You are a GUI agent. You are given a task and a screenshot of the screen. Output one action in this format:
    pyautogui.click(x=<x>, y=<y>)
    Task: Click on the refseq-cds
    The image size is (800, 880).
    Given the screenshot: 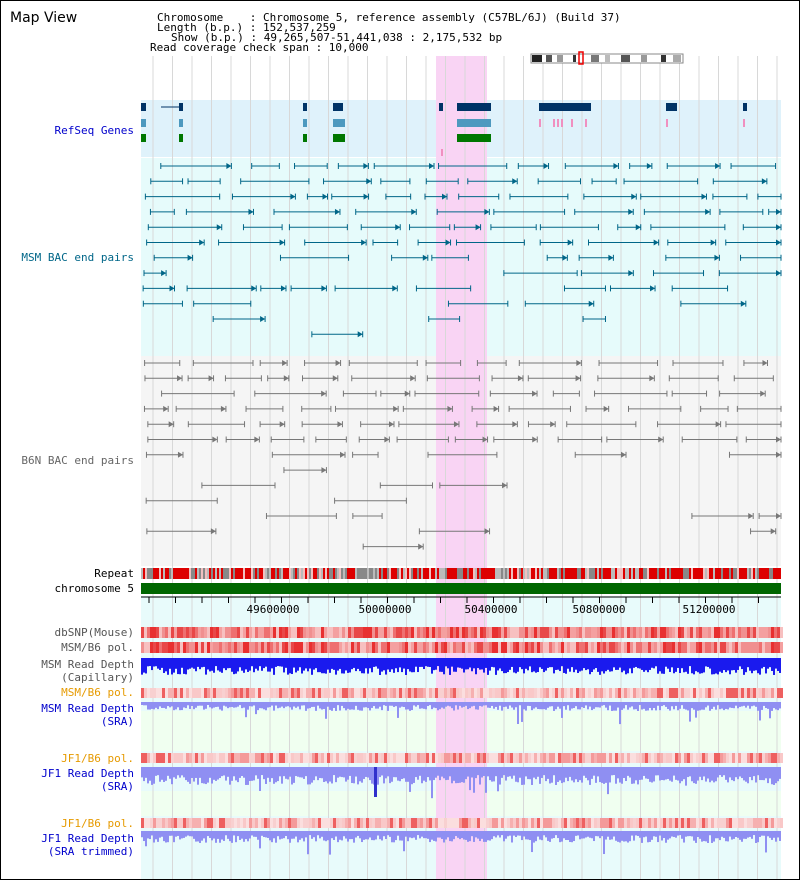 What is the action you would take?
    pyautogui.click(x=305, y=138)
    